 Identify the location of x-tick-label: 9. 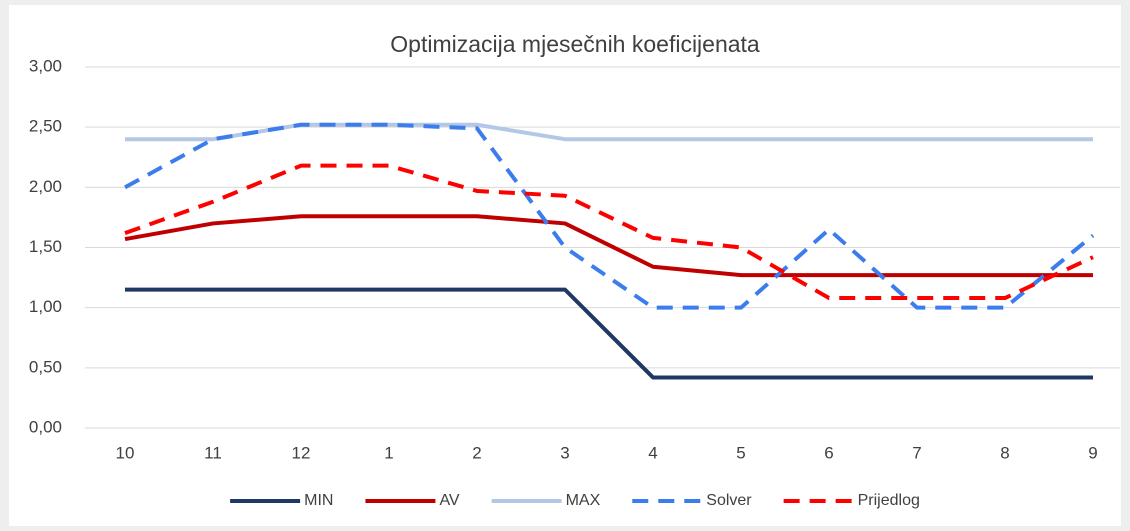
(1092, 452).